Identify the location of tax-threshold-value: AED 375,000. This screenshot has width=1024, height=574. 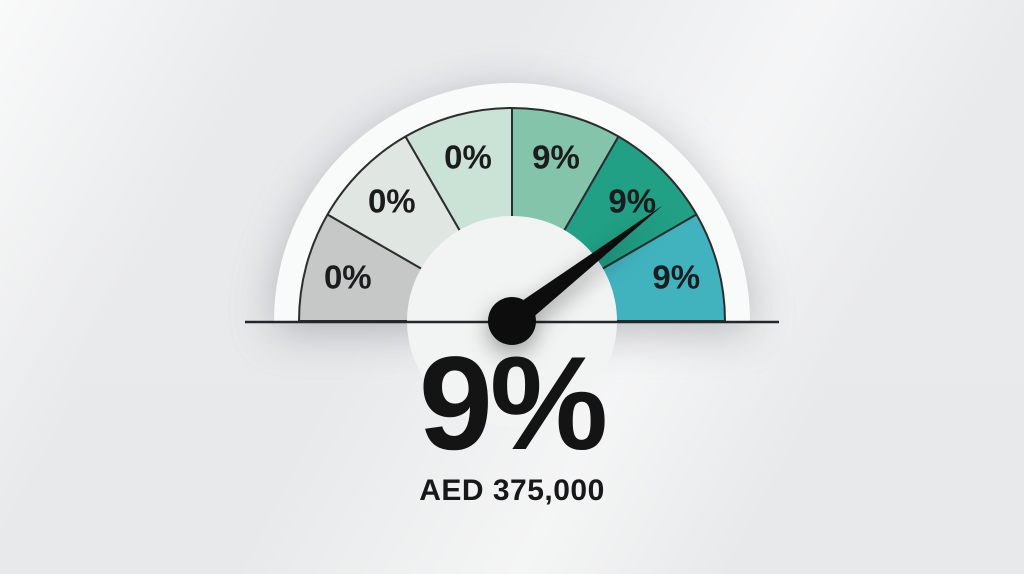
(512, 490).